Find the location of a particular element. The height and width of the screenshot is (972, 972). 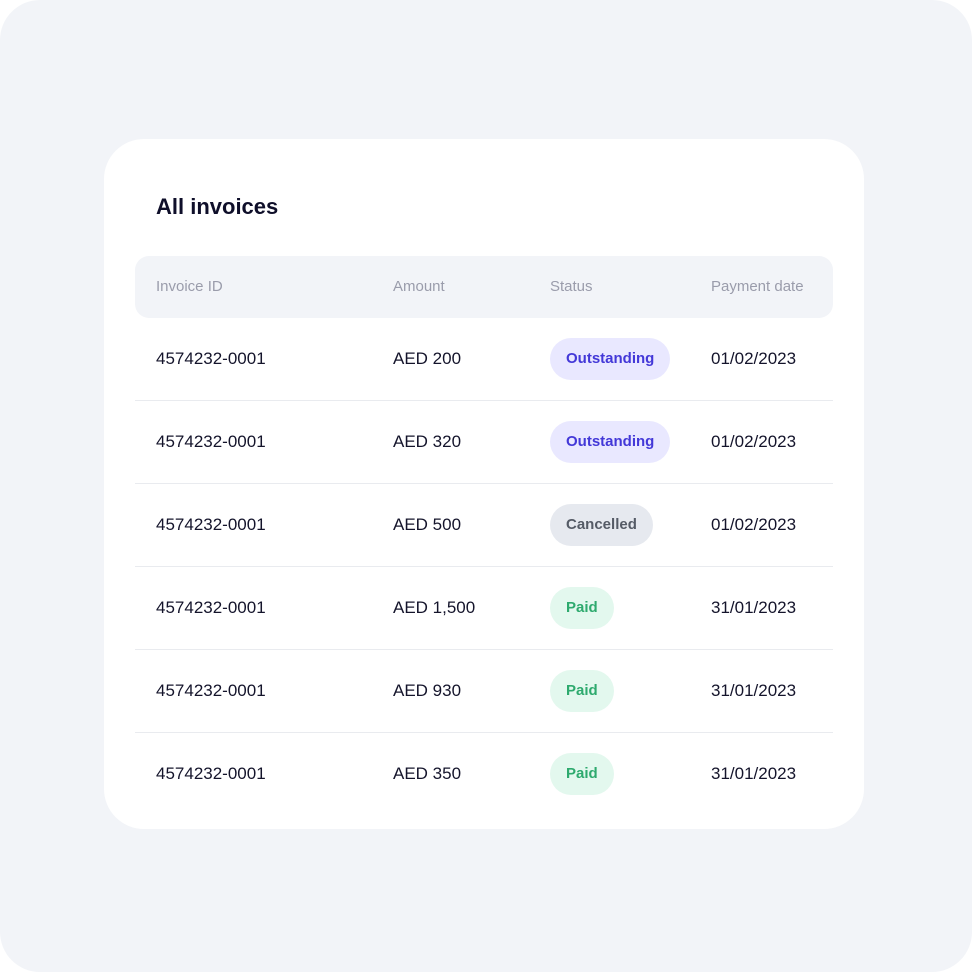

table-row: 4574232-0001 AED 200 Outstanding 01/02/2023 is located at coordinates (484, 359).